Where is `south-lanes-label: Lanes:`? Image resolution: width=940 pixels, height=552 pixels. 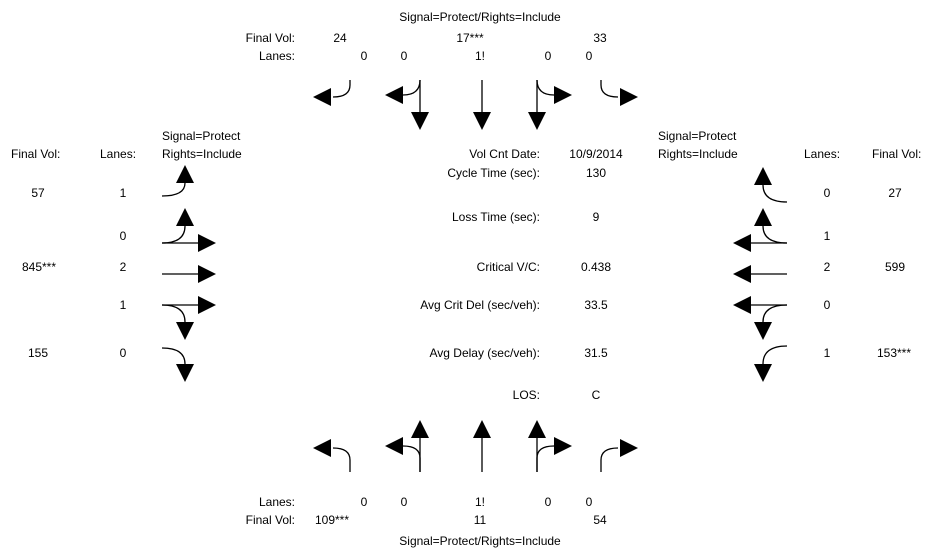 south-lanes-label: Lanes: is located at coordinates (276, 502).